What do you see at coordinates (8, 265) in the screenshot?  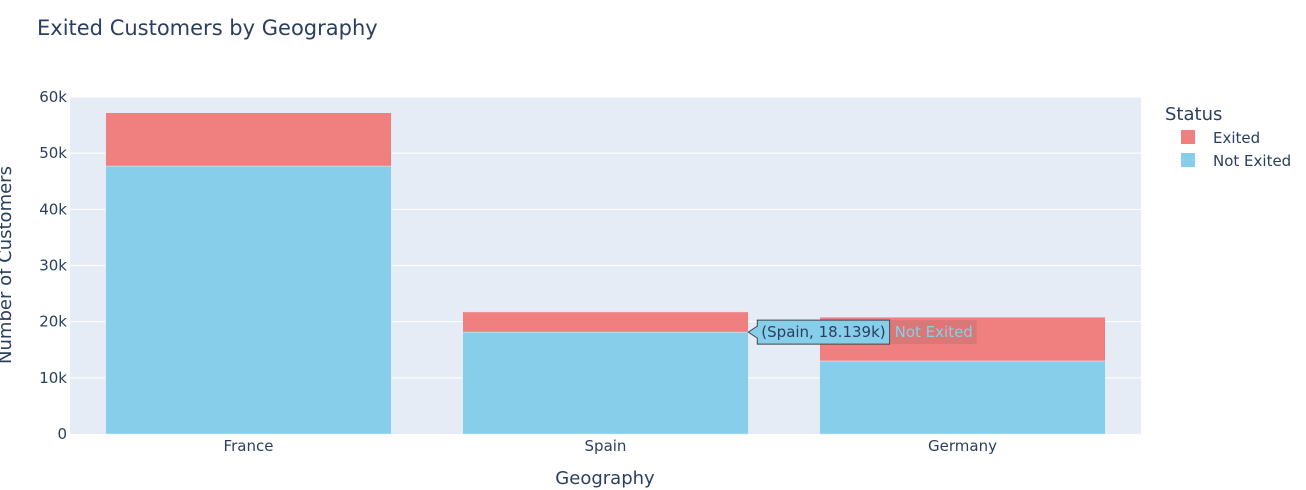 I see `y-axis-title: Number of Customers` at bounding box center [8, 265].